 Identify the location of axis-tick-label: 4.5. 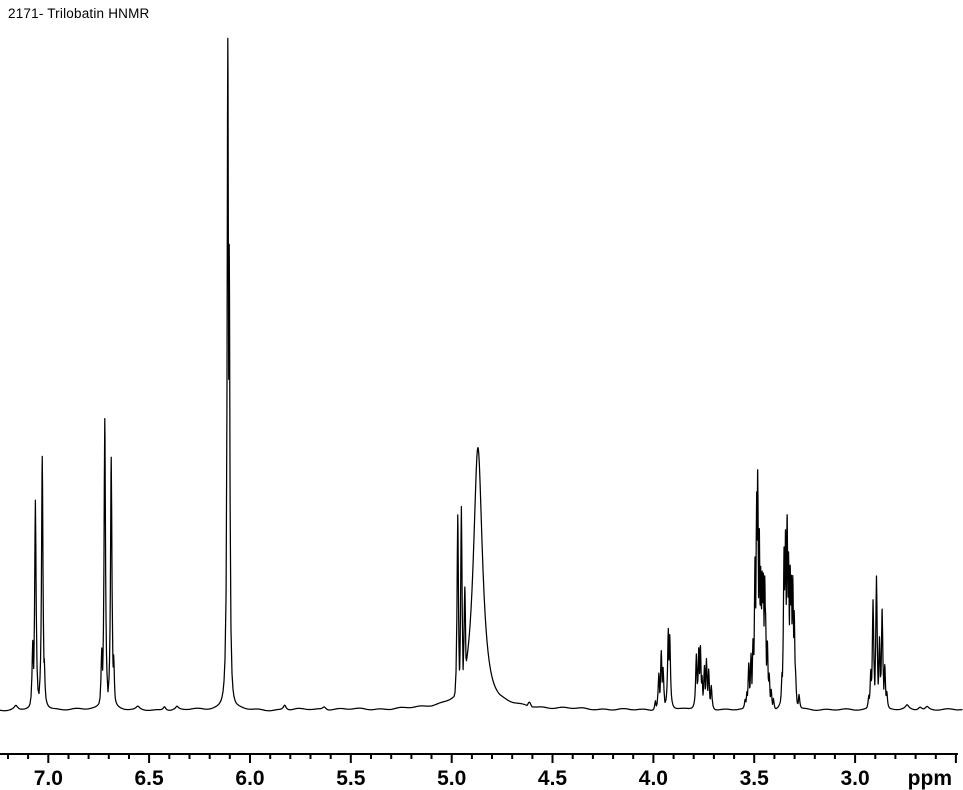
(553, 778).